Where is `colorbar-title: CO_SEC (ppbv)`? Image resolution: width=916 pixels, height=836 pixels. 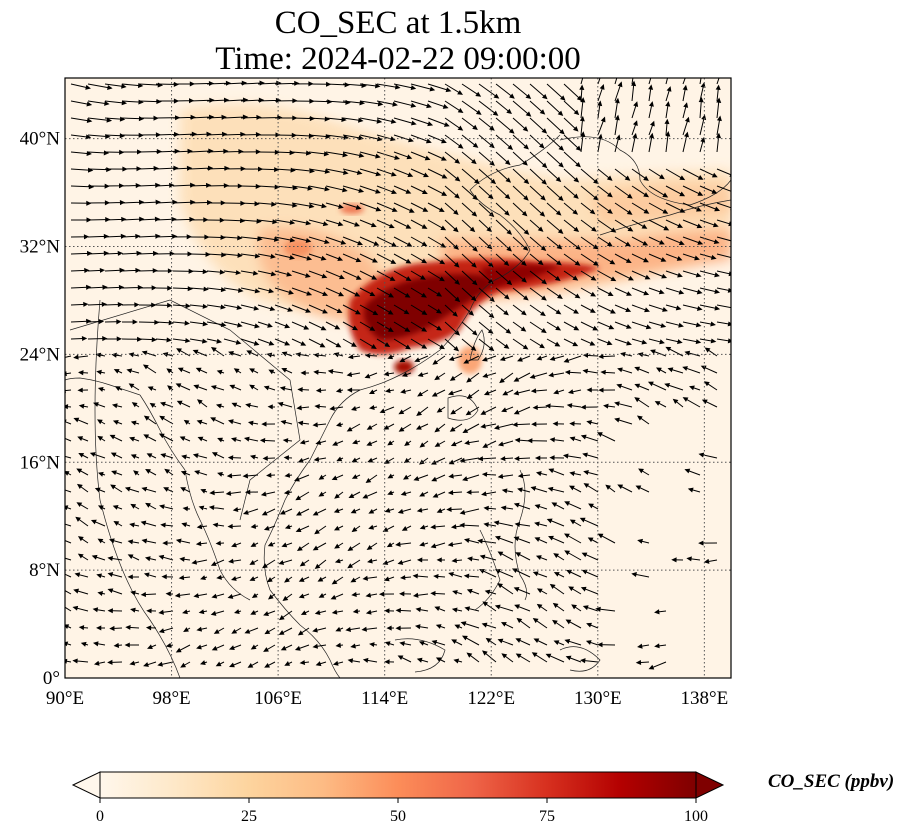 colorbar-title: CO_SEC (ppbv) is located at coordinates (831, 781).